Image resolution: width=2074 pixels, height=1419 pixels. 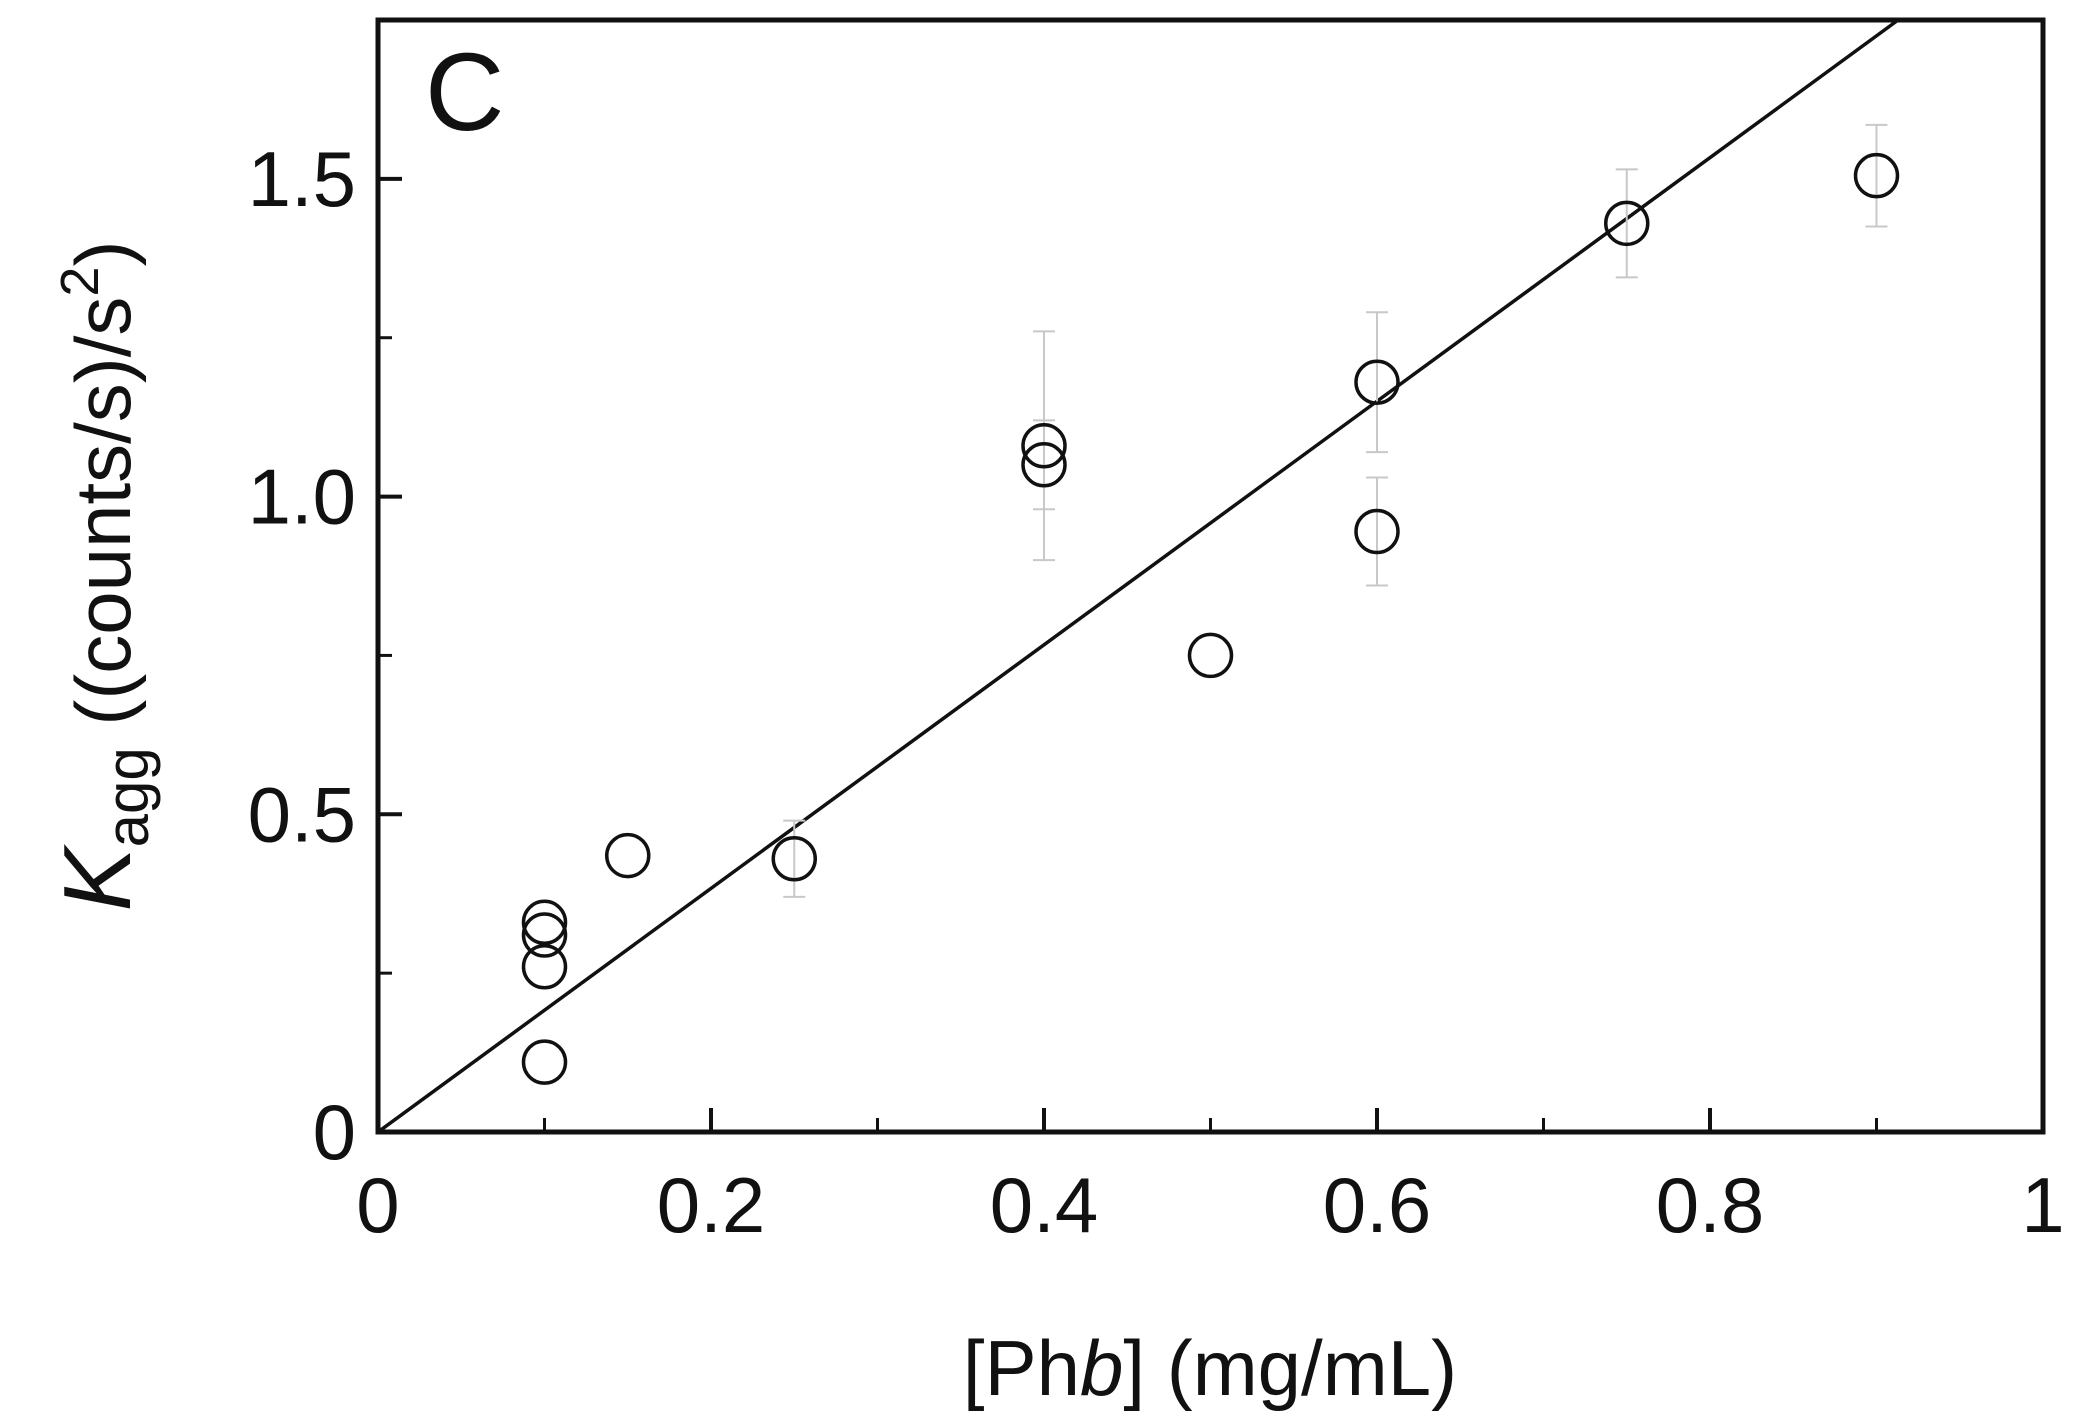 What do you see at coordinates (377, 1205) in the screenshot?
I see `x-tick-label: 0` at bounding box center [377, 1205].